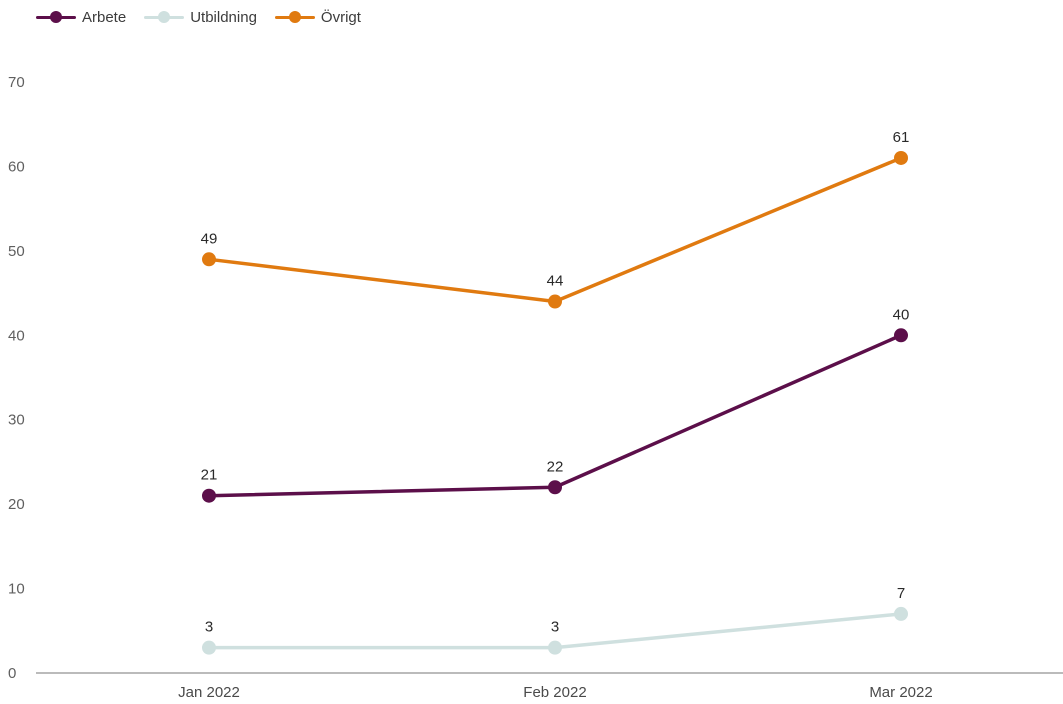  What do you see at coordinates (555, 281) in the screenshot?
I see `data-label-vrigt: 44` at bounding box center [555, 281].